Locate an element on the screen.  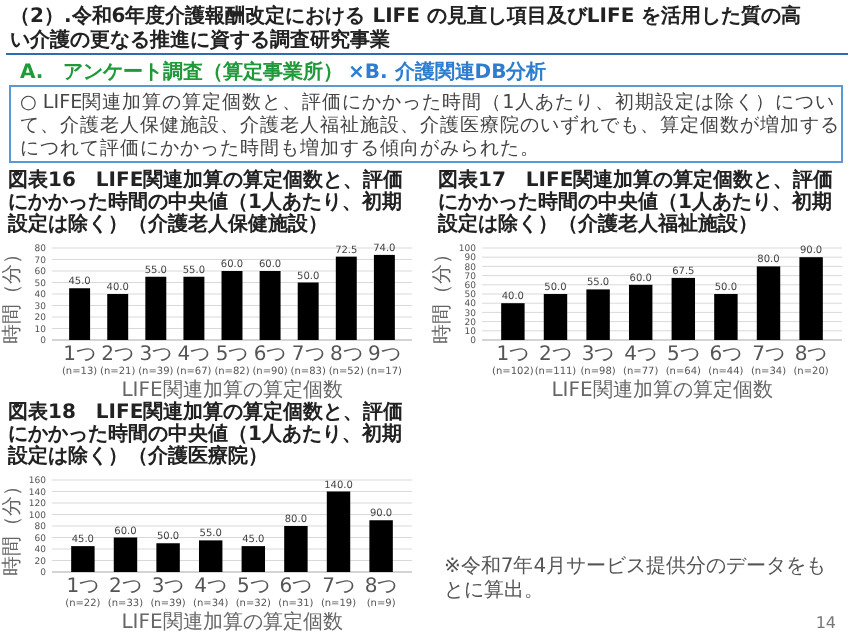
text: （2）.令和6年度介護報酬改定における LIFE の見直し項目及びLIFE を活用した質の高い介護の更なる推進に資する調査研究事業 is located at coordinates (406, 28).